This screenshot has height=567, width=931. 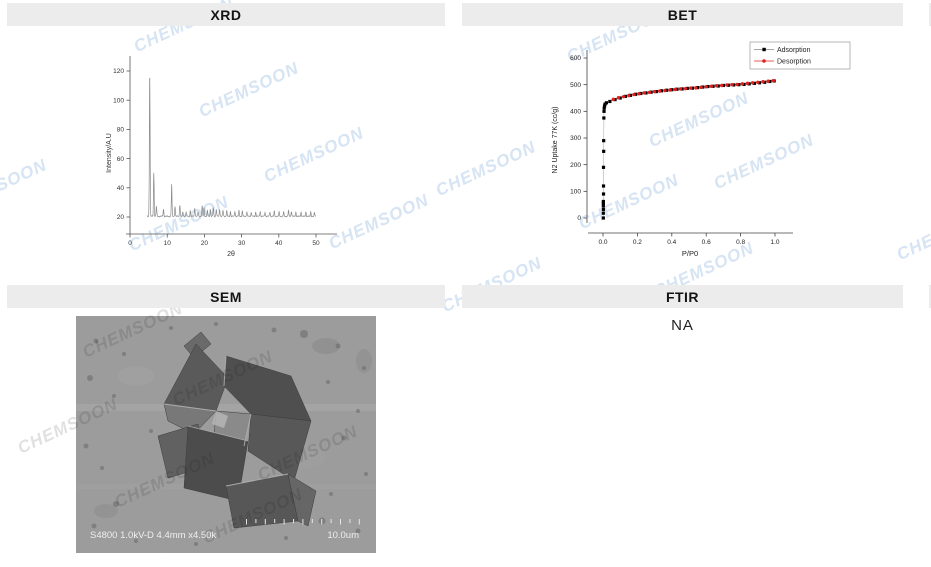 I want to click on sem-debris-spots, so click(x=225, y=434).